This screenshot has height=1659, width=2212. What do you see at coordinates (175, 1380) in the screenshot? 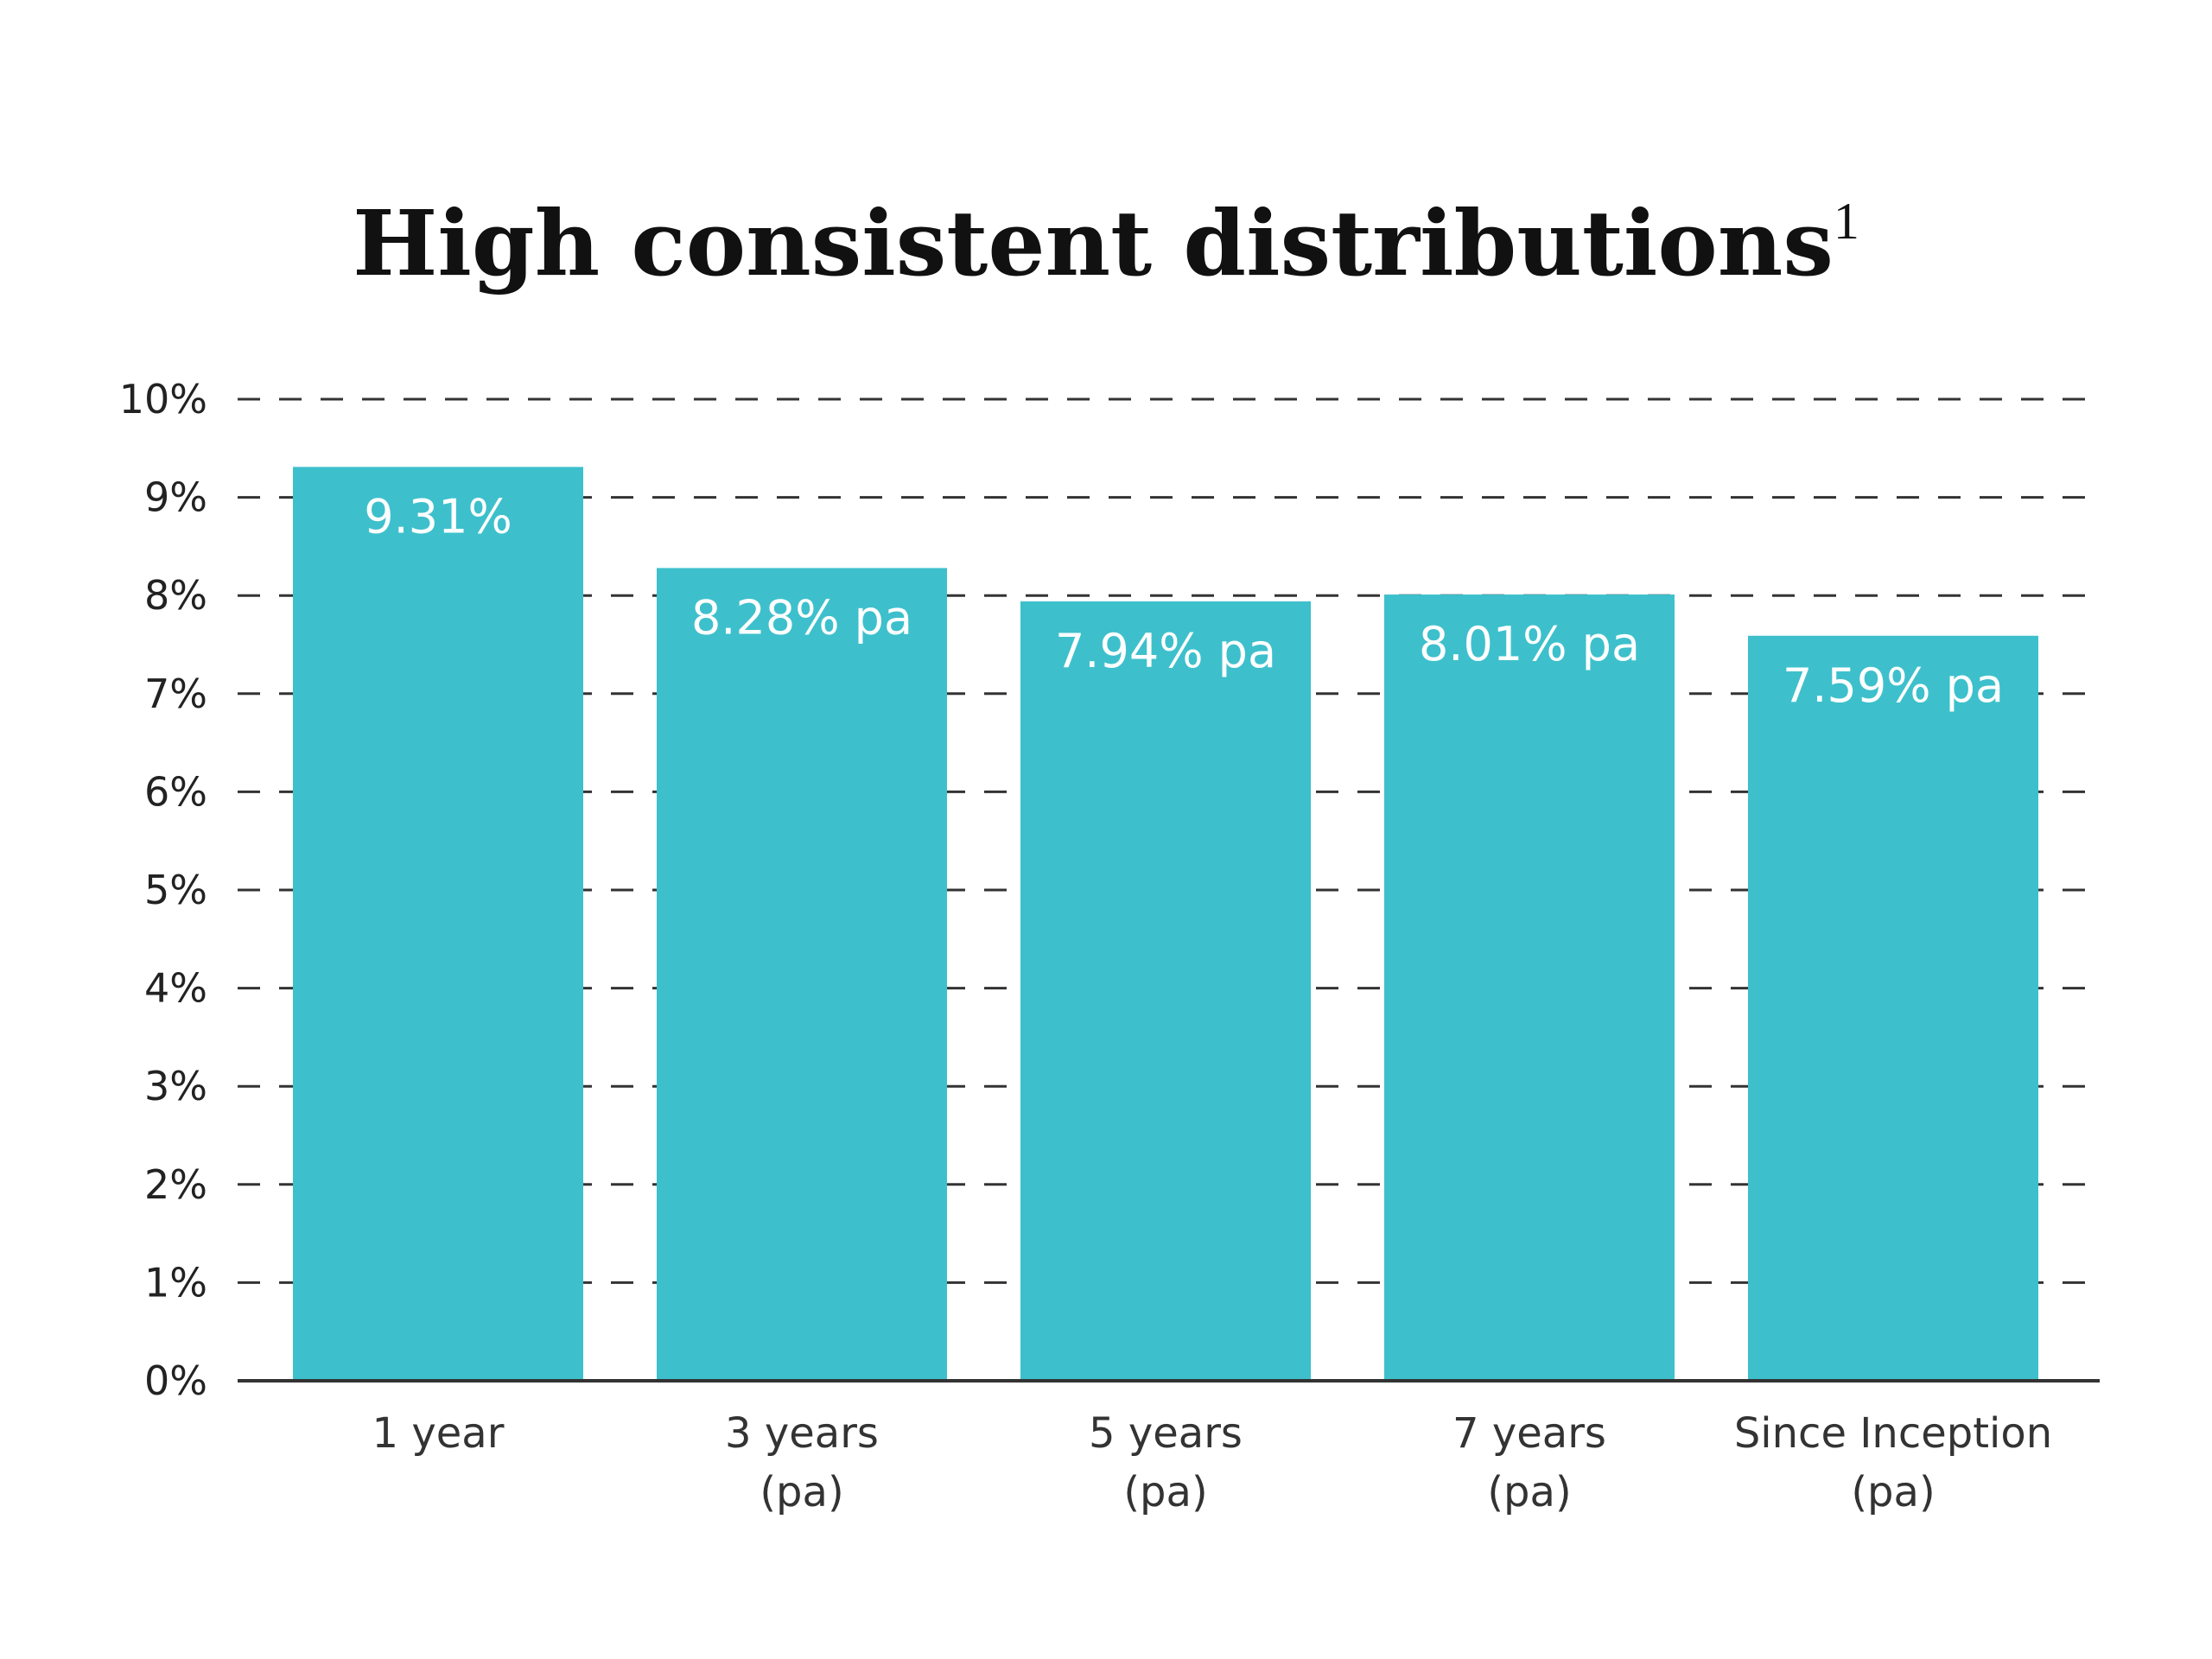
I see `y-tick-label: 0%` at bounding box center [175, 1380].